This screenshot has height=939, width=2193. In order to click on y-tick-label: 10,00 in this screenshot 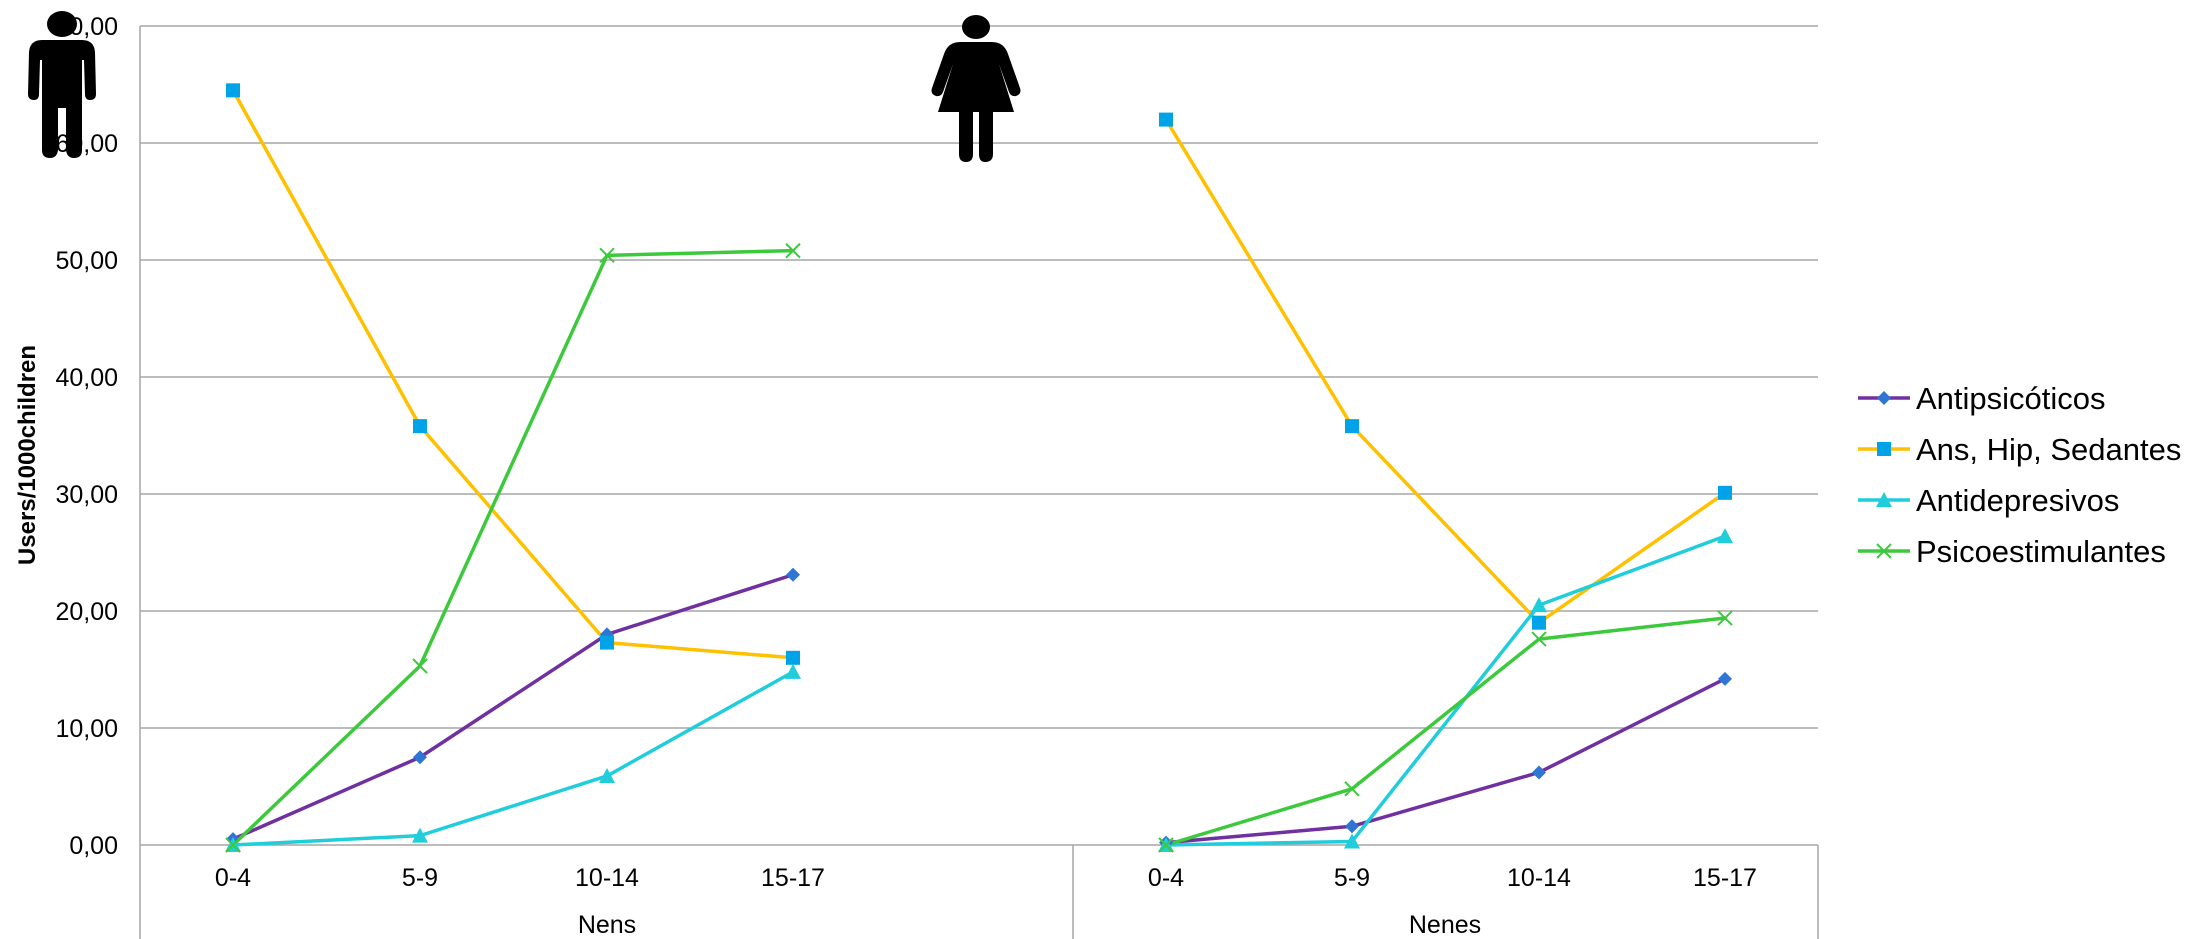, I will do `click(86, 729)`.